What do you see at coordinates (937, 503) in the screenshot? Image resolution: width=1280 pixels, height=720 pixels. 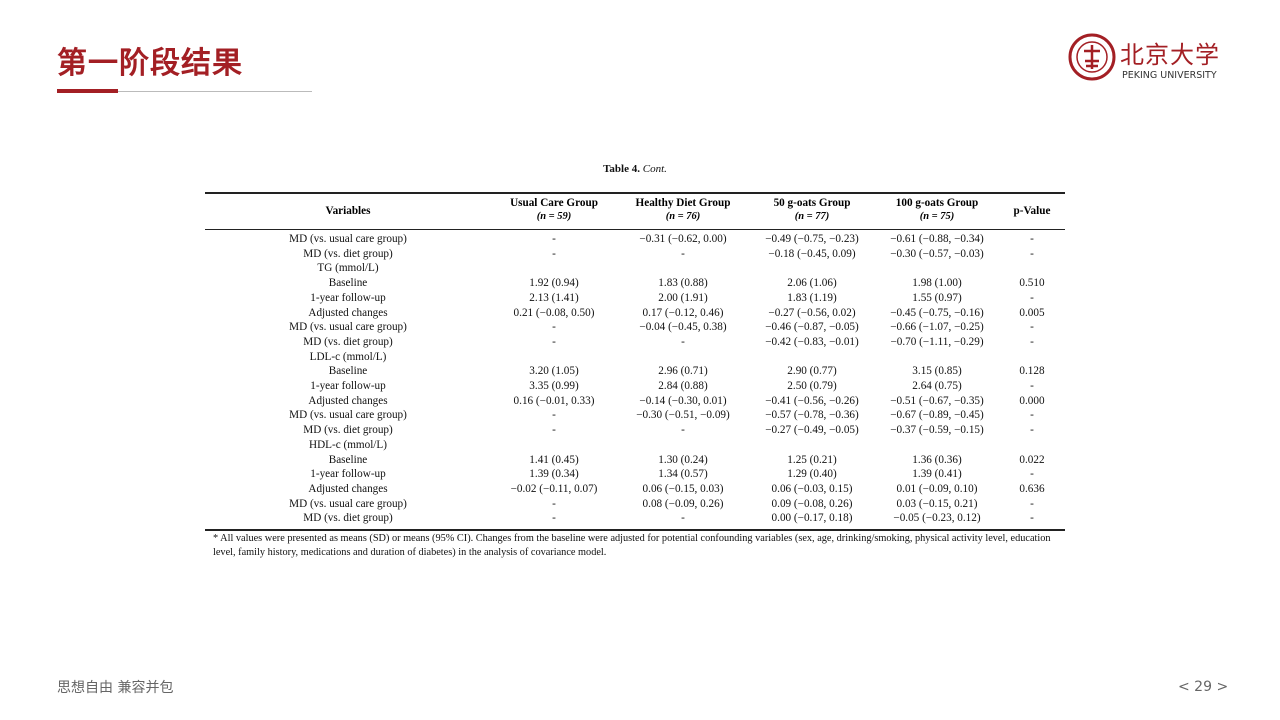 I see `table-cell: 0.03 (−0.15, 0.21)` at bounding box center [937, 503].